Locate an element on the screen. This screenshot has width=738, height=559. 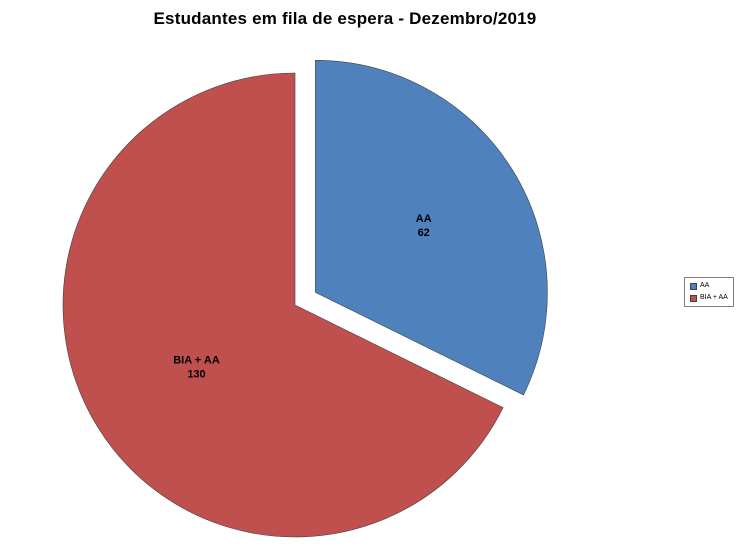
legend-item-label: AA is located at coordinates (705, 285).